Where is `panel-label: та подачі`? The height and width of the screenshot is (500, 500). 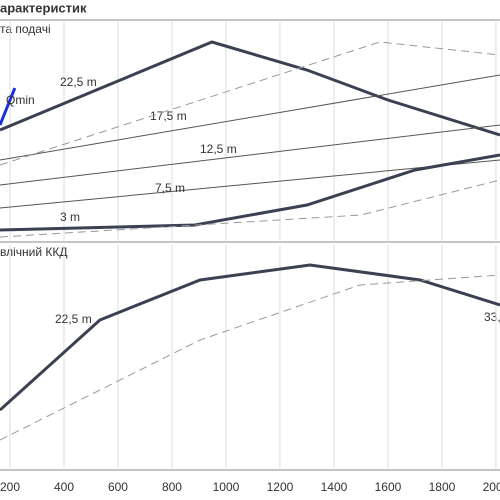
panel-label: та подачі is located at coordinates (25, 29).